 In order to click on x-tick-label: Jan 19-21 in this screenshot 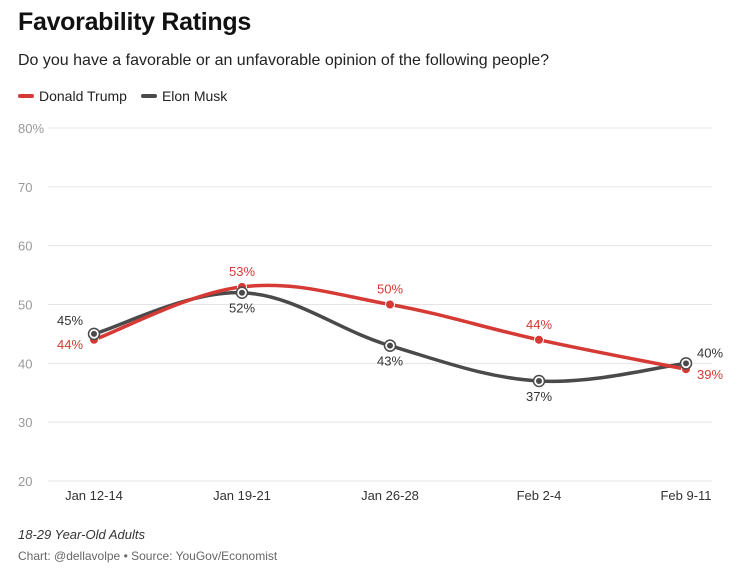, I will do `click(242, 495)`.